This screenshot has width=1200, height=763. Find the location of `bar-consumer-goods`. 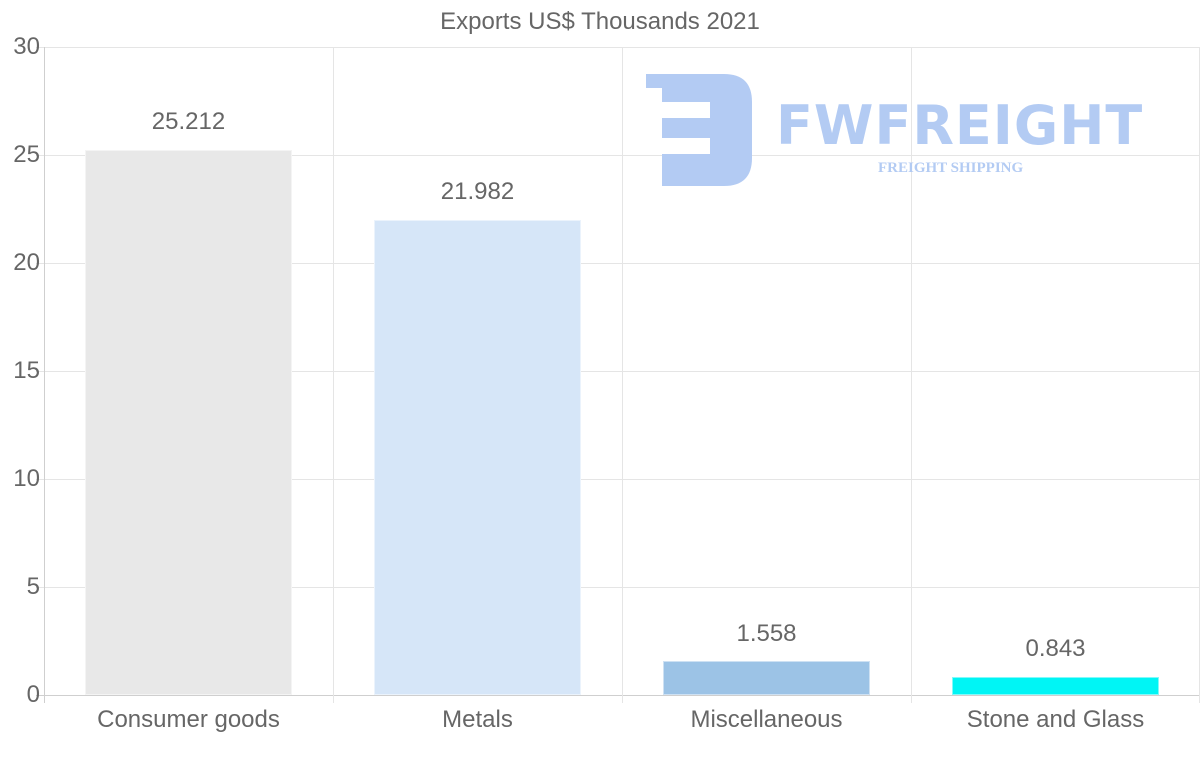

bar-consumer-goods is located at coordinates (188, 422).